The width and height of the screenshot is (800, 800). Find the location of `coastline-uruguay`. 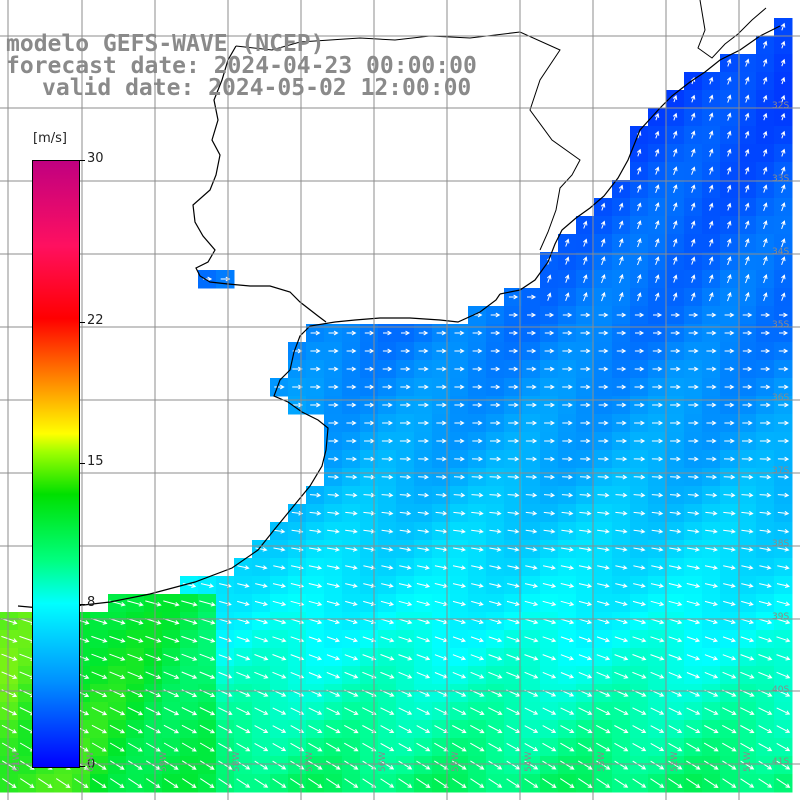

coastline-uruguay is located at coordinates (640, 160).